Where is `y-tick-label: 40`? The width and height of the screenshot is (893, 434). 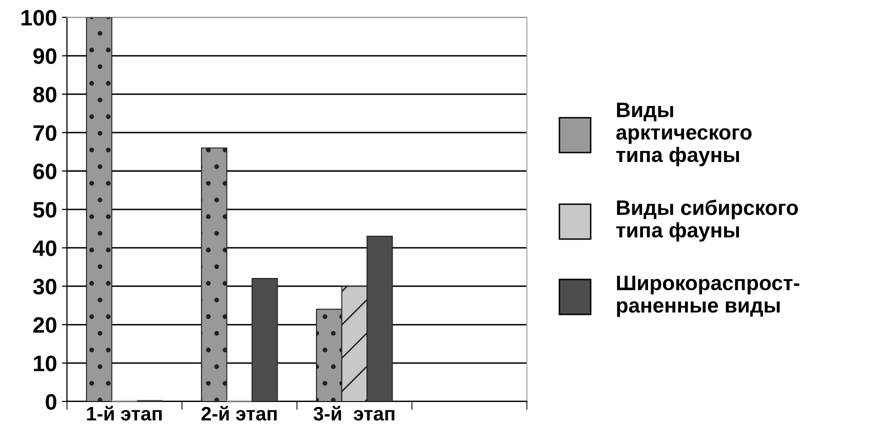 y-tick-label: 40 is located at coordinates (44, 248).